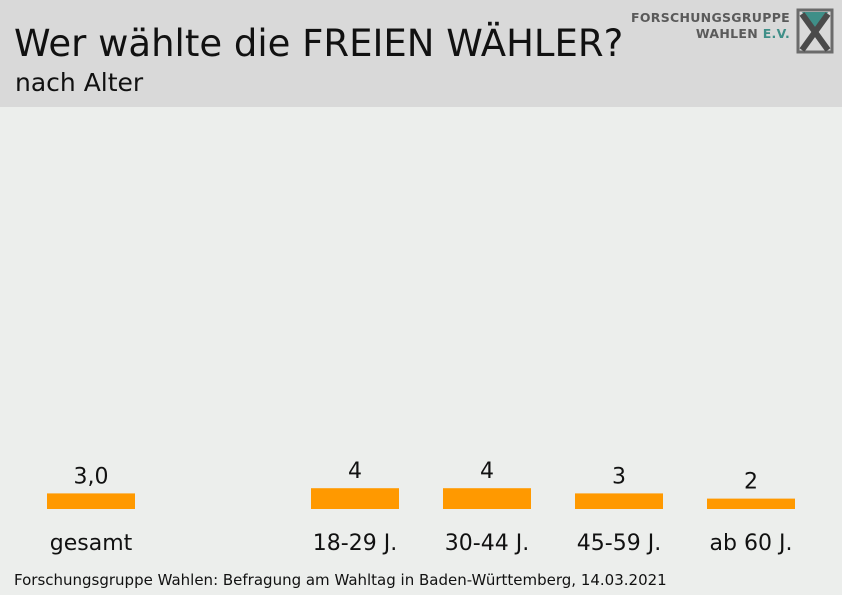 This screenshot has width=842, height=595. What do you see at coordinates (619, 543) in the screenshot?
I see `category-label-3: 45-59 J.` at bounding box center [619, 543].